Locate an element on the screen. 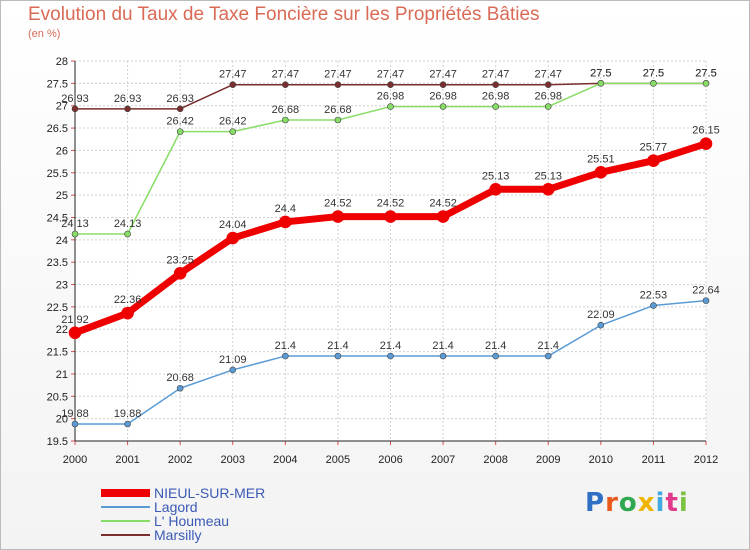 The height and width of the screenshot is (550, 750). data-label: 19.88 is located at coordinates (75, 414).